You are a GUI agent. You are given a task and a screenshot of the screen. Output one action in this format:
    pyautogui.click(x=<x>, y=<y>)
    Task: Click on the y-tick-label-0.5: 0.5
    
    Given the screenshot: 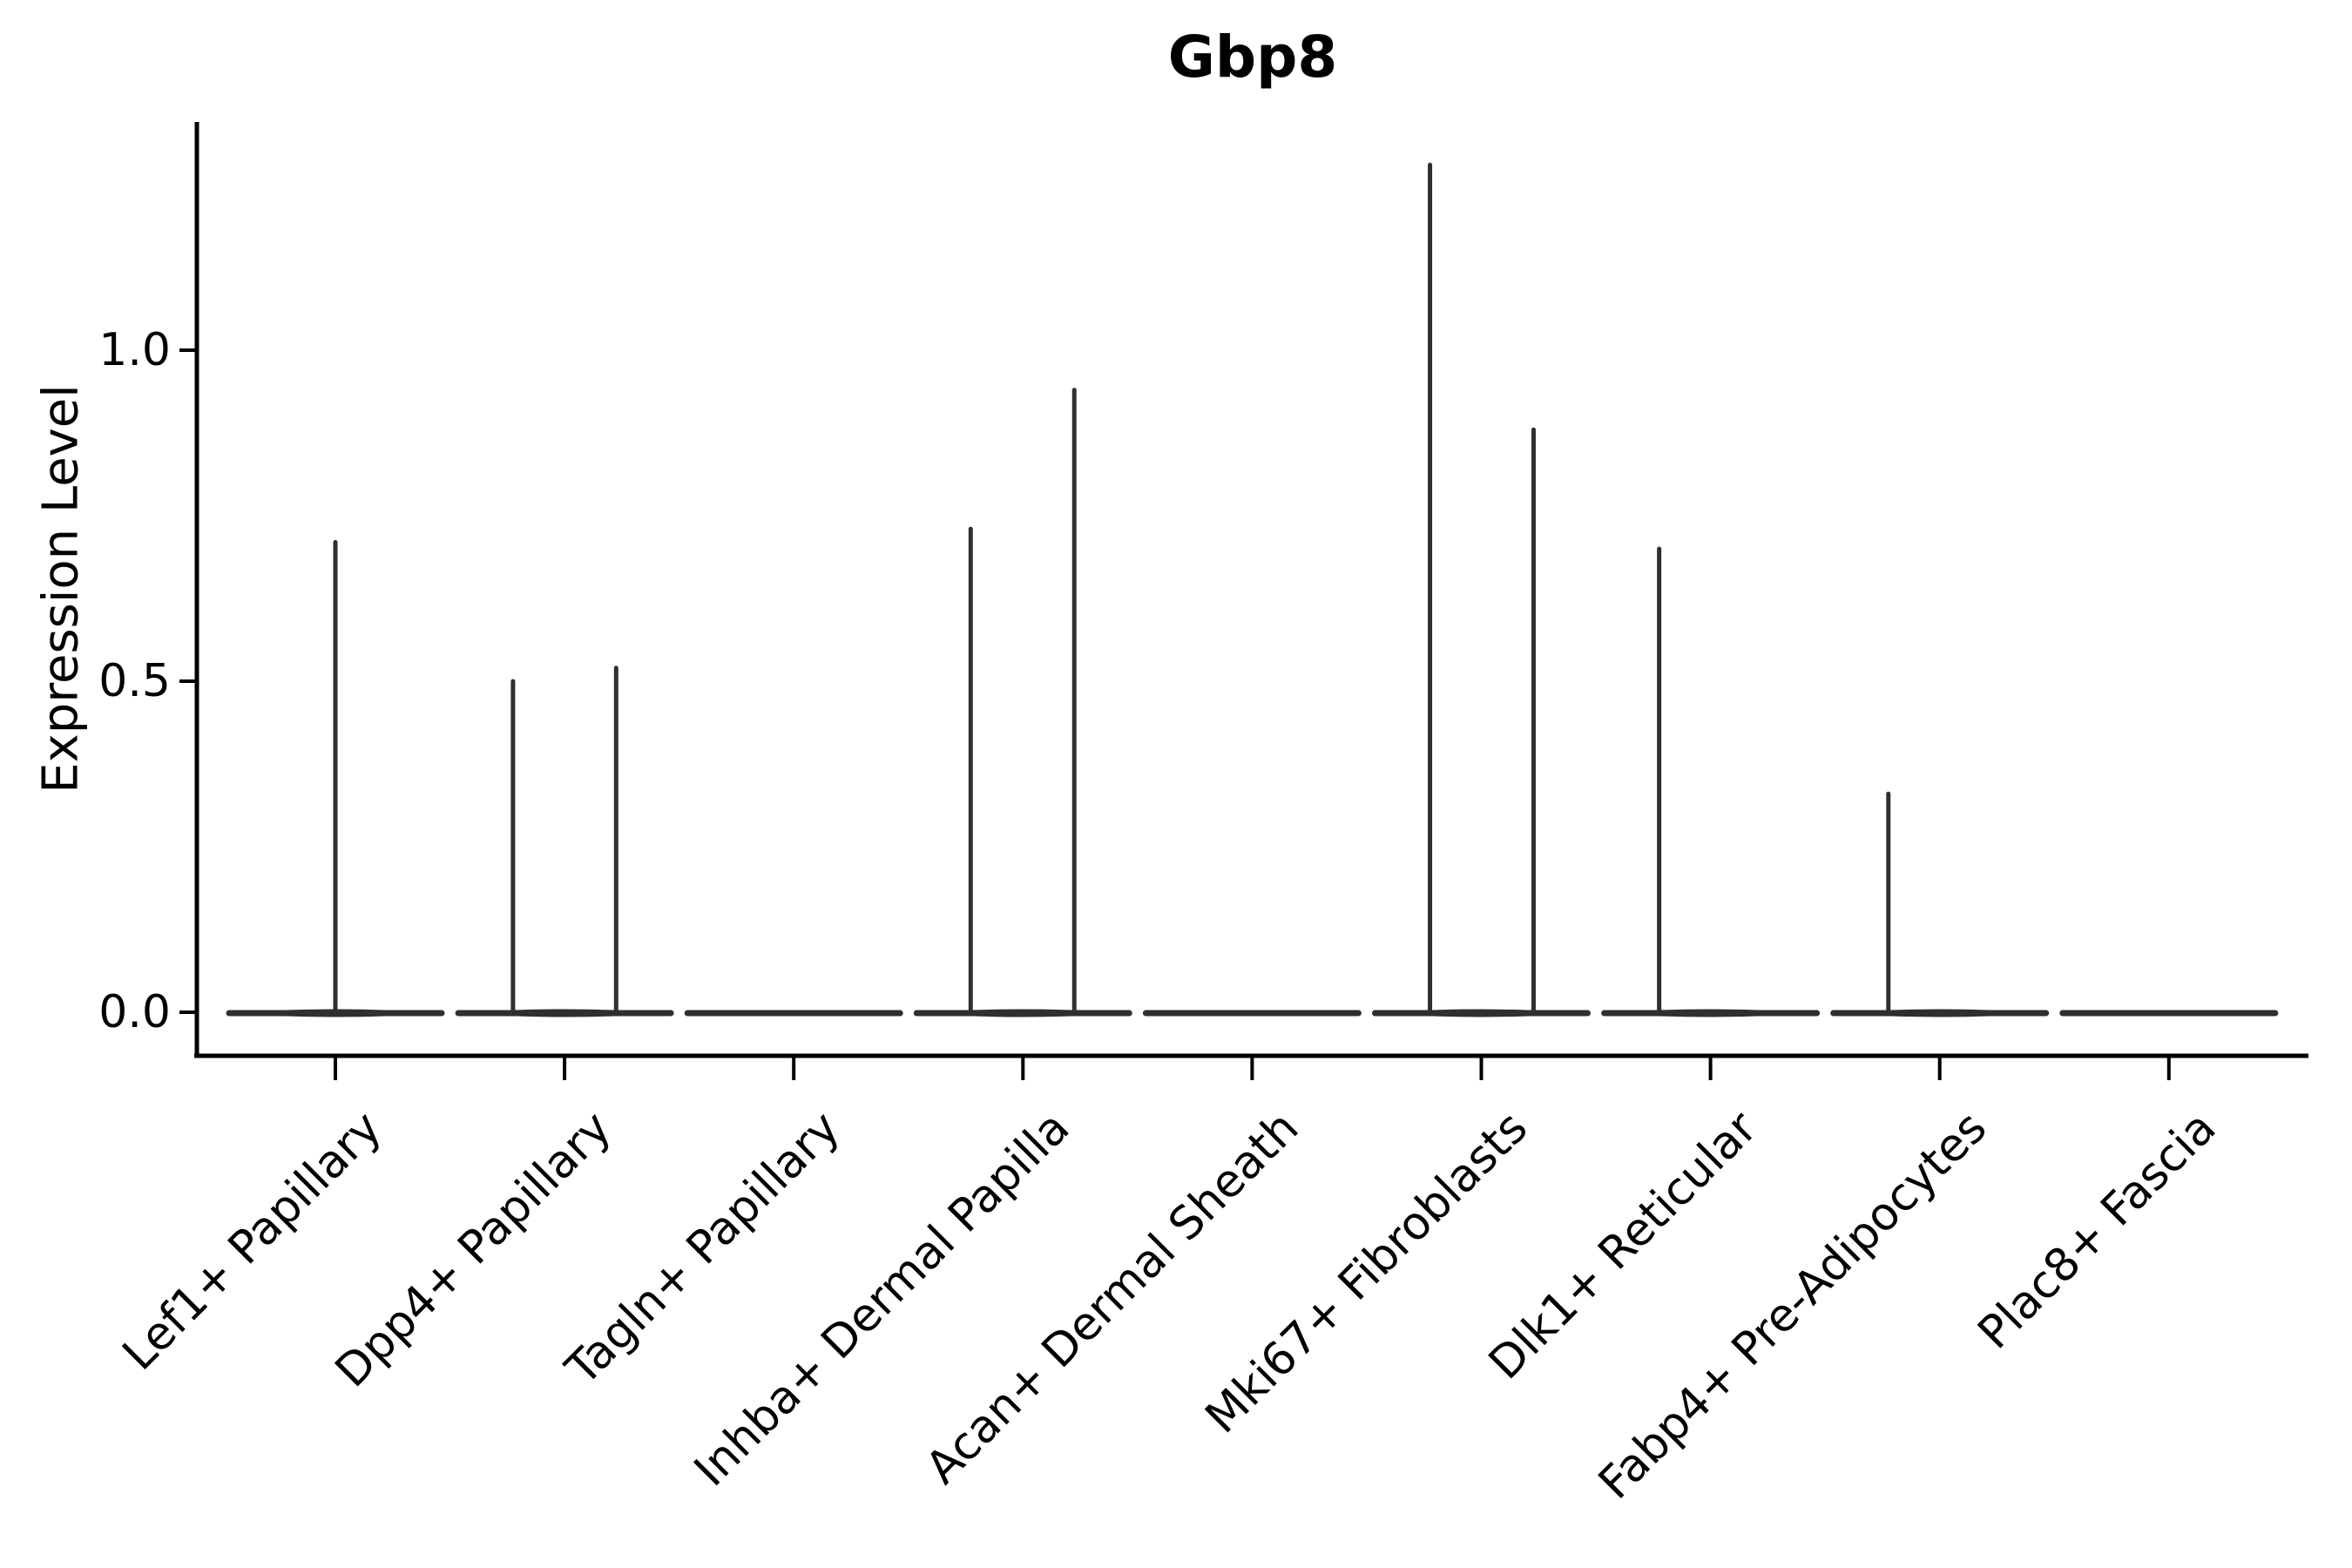 What is the action you would take?
    pyautogui.click(x=134, y=681)
    